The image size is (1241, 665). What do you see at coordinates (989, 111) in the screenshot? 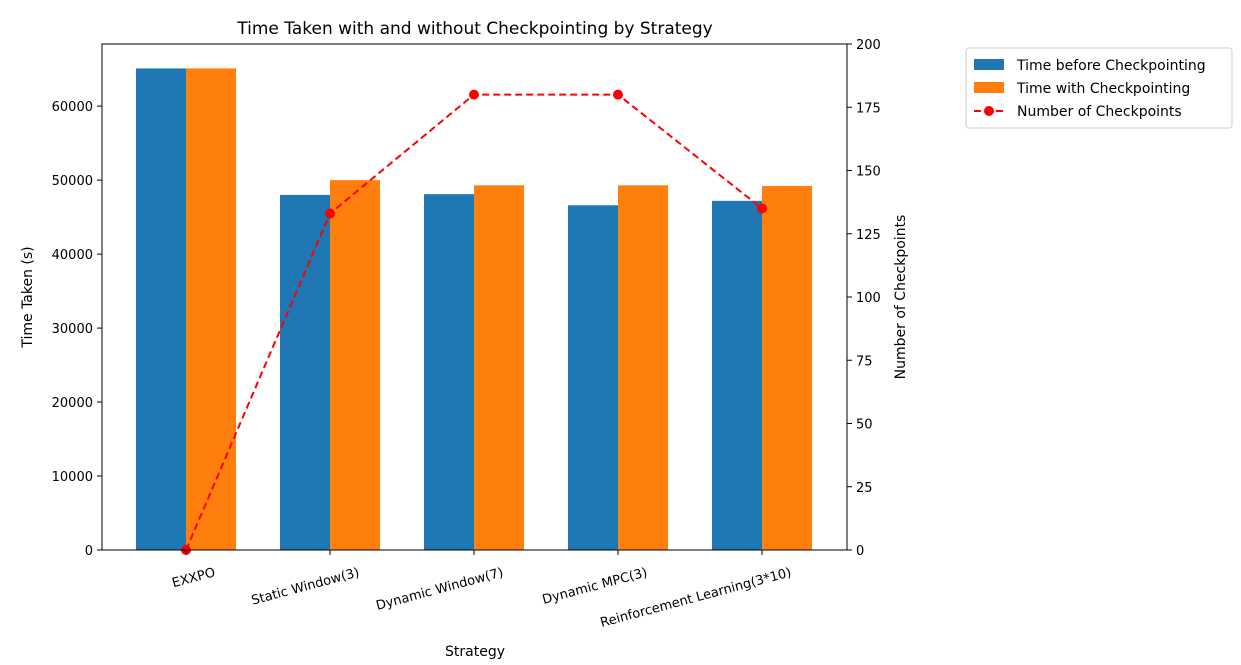
I see `legend-marker-swatch` at bounding box center [989, 111].